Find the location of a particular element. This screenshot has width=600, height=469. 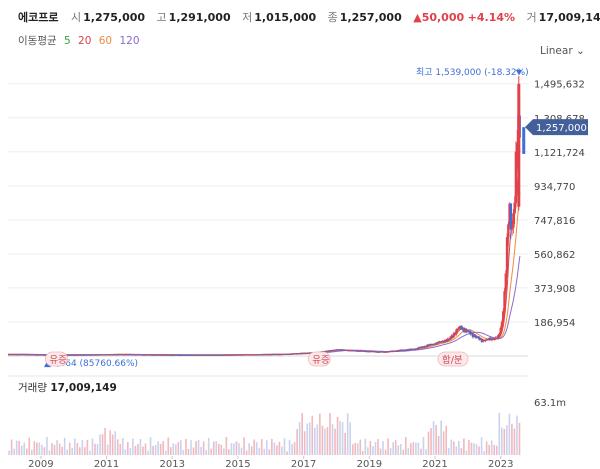

scale-toggle: Linear ⌄ is located at coordinates (562, 51).